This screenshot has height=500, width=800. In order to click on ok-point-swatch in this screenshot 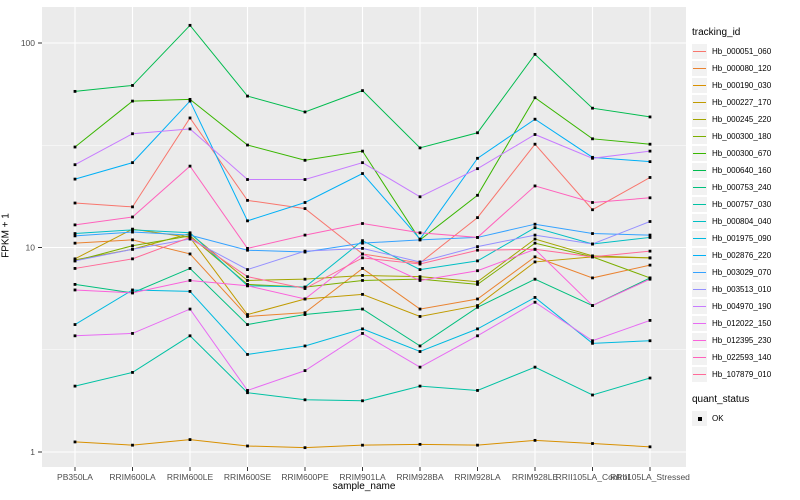, I will do `click(699, 418)`.